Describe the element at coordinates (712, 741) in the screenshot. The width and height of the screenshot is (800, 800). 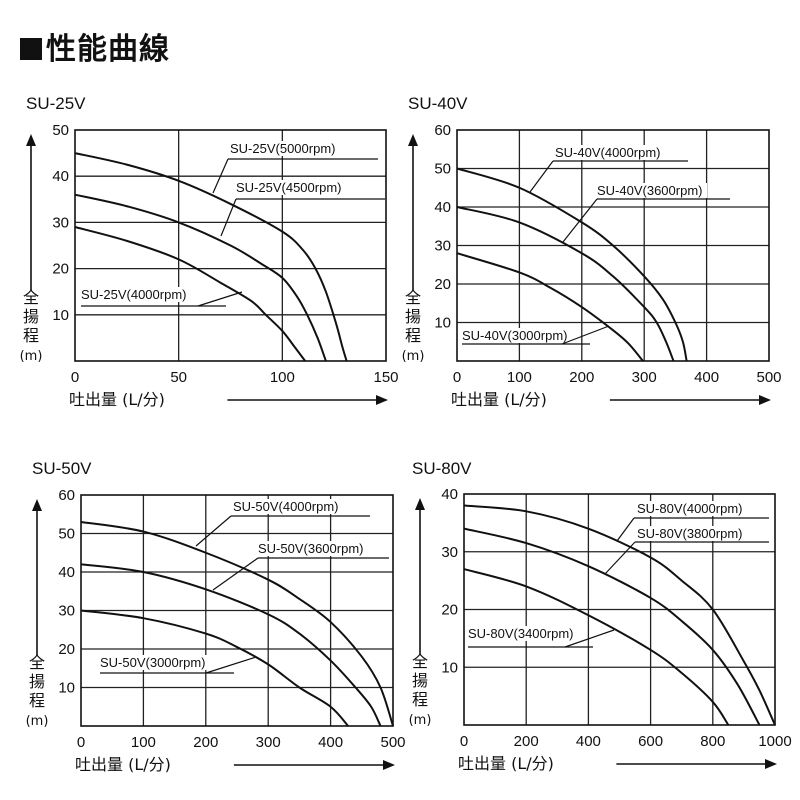
I see `x-tick-label: 800` at that location.